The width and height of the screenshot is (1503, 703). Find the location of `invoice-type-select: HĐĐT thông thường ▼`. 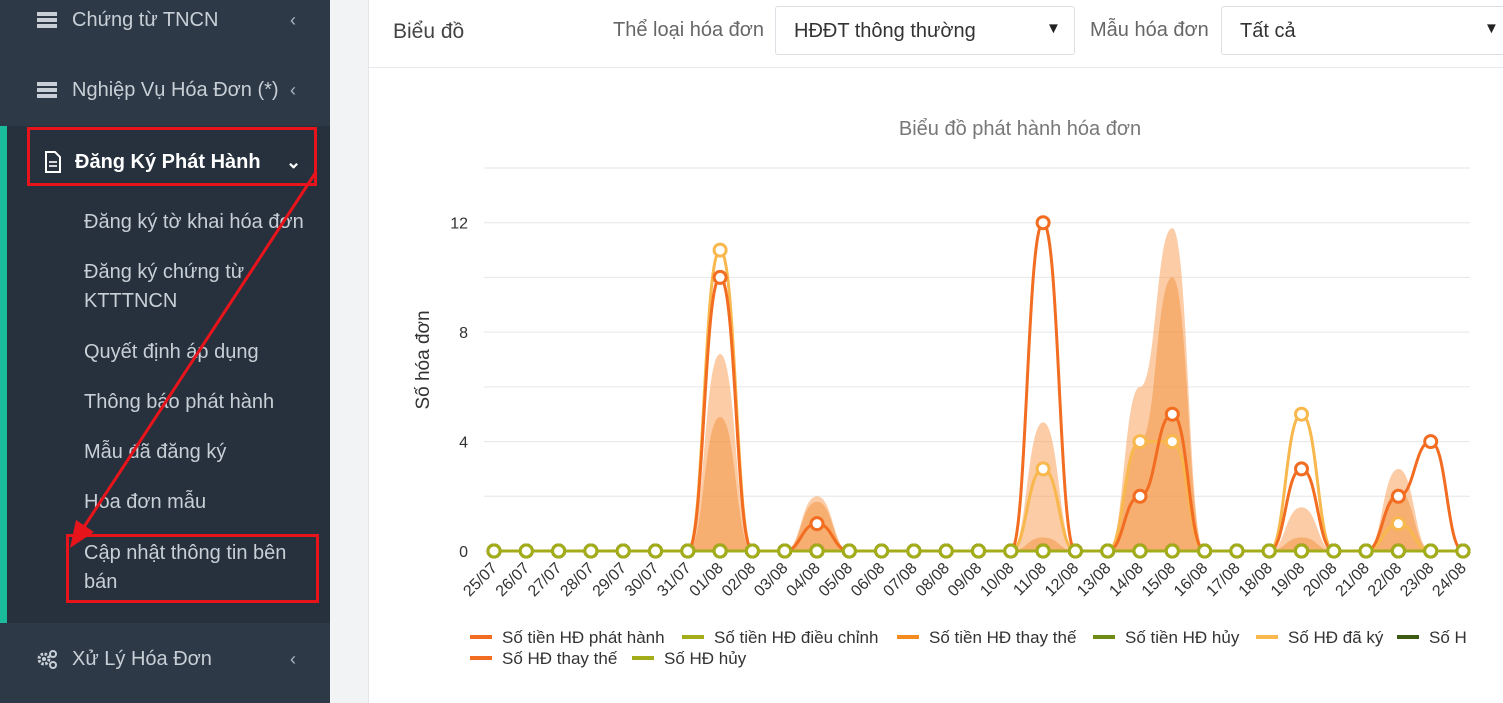

invoice-type-select: HĐĐT thông thường ▼ is located at coordinates (925, 30).